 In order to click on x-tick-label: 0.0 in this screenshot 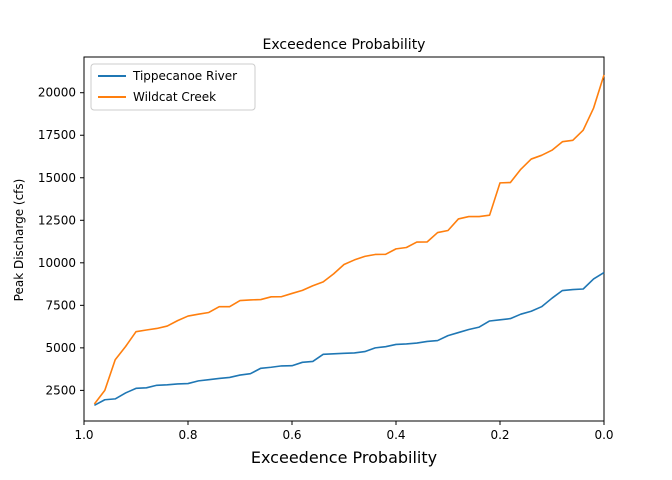, I will do `click(603, 435)`.